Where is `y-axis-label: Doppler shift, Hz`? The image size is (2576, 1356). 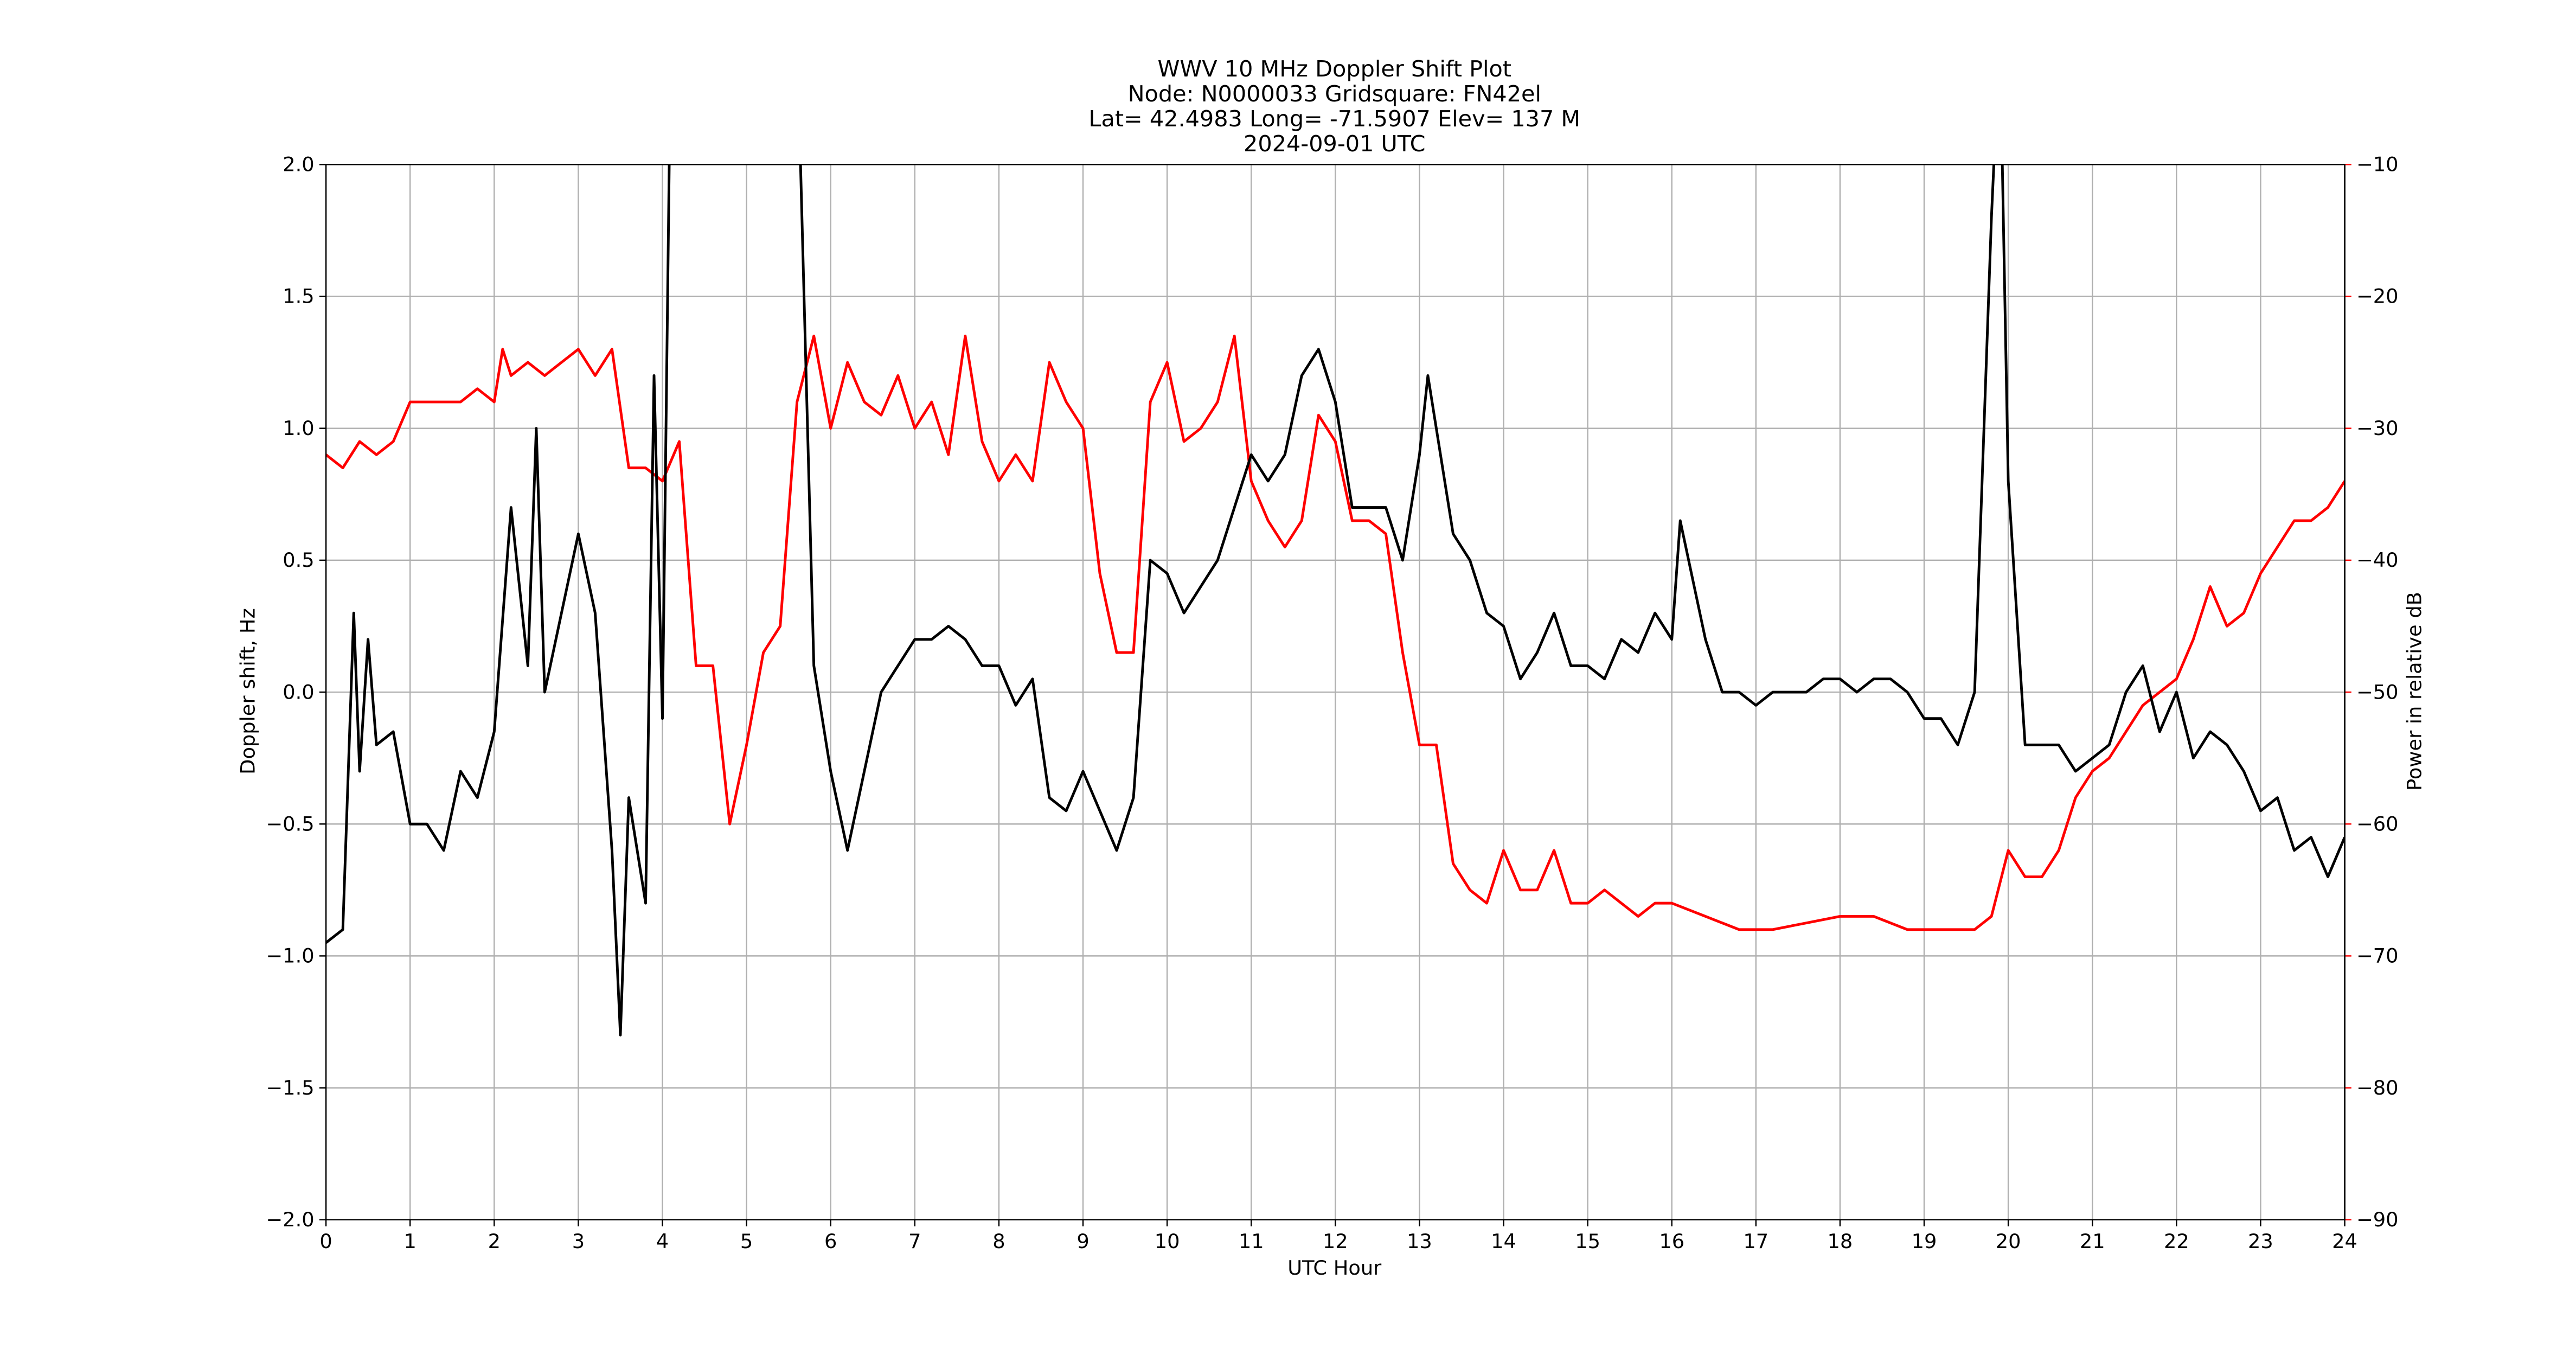 y-axis-label: Doppler shift, Hz is located at coordinates (247, 691).